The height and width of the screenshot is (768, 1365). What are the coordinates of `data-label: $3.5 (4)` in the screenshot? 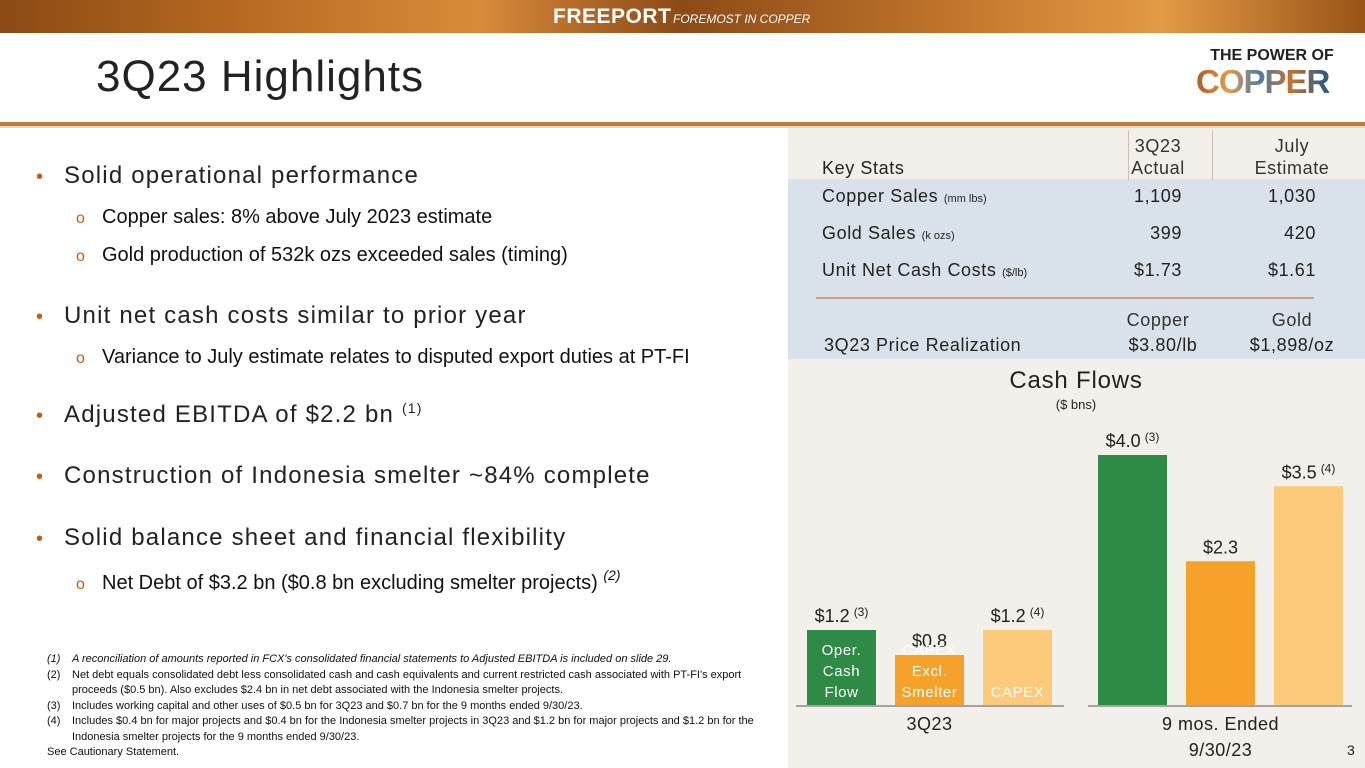 It's located at (1309, 471).